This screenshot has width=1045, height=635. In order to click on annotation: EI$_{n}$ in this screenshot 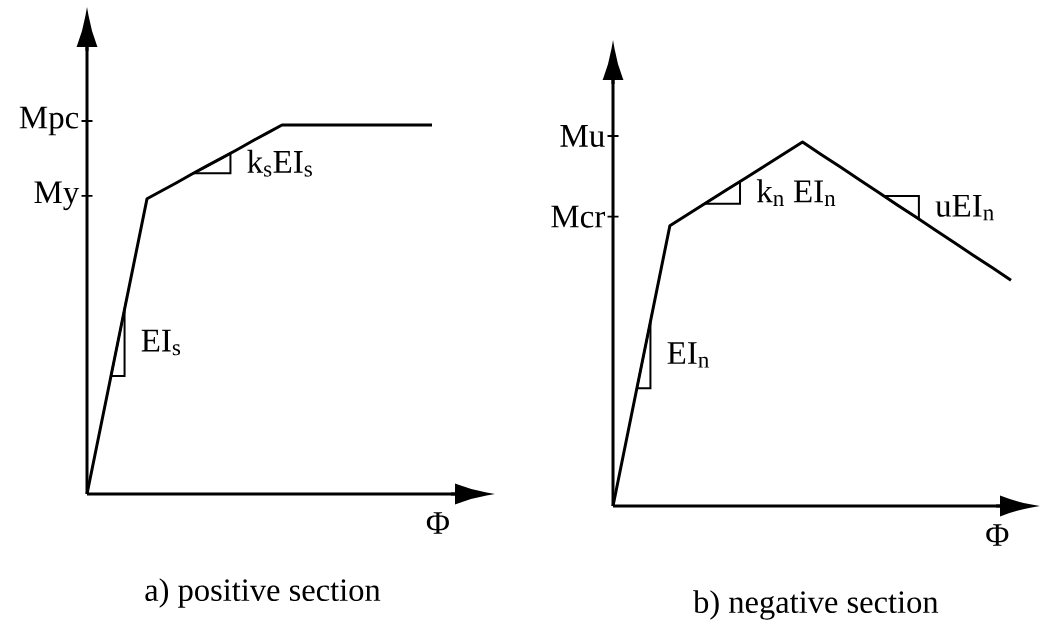, I will do `click(688, 355)`.